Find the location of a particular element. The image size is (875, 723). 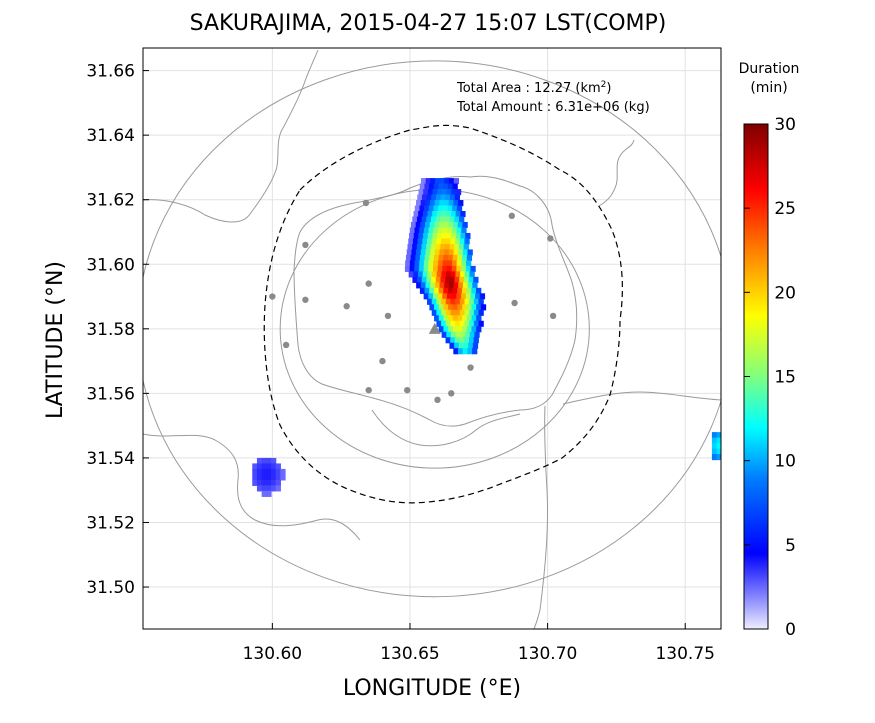

coastline-sakurajima is located at coordinates (435, 301).